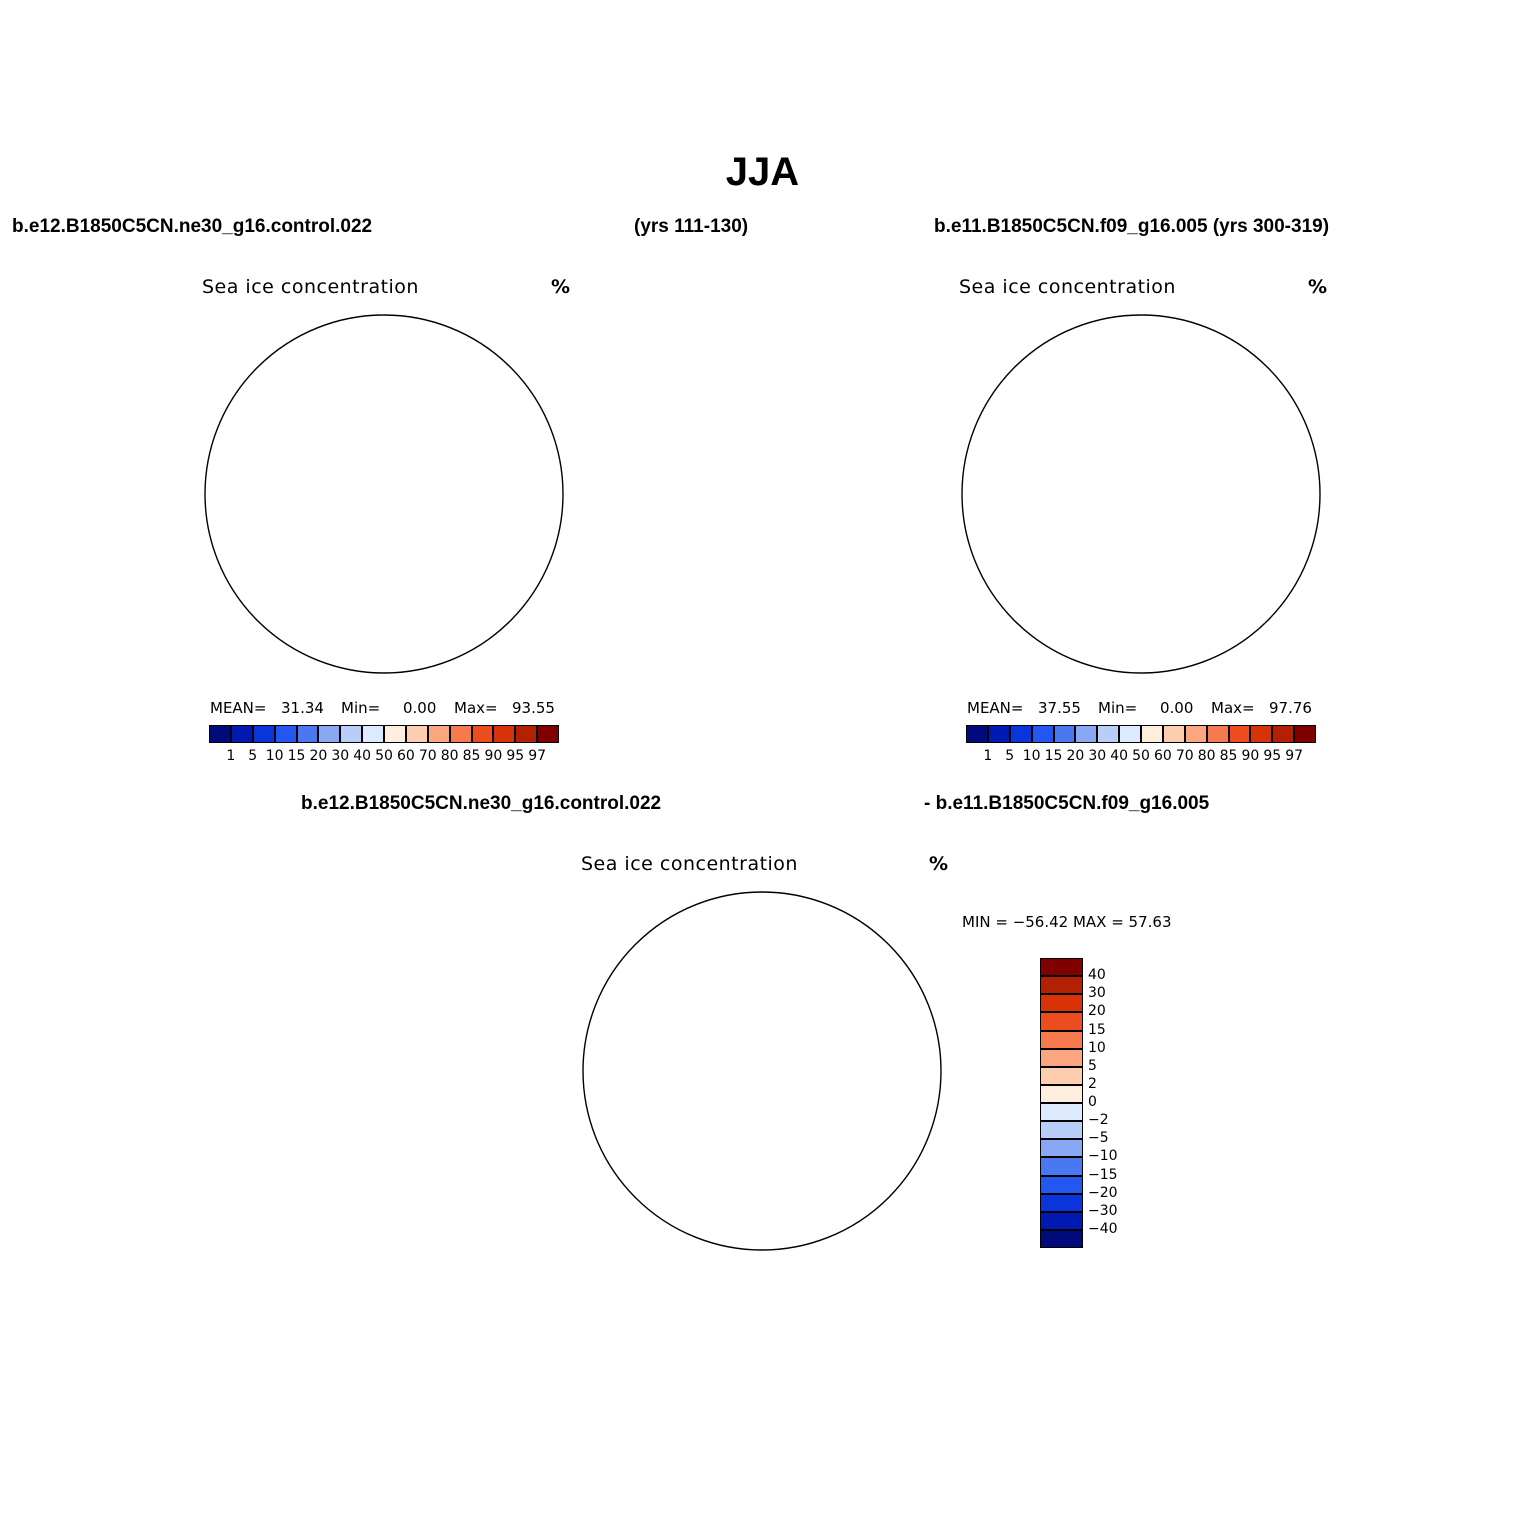  What do you see at coordinates (1294, 756) in the screenshot?
I see `panel2-colorbar-tick-label: 97` at bounding box center [1294, 756].